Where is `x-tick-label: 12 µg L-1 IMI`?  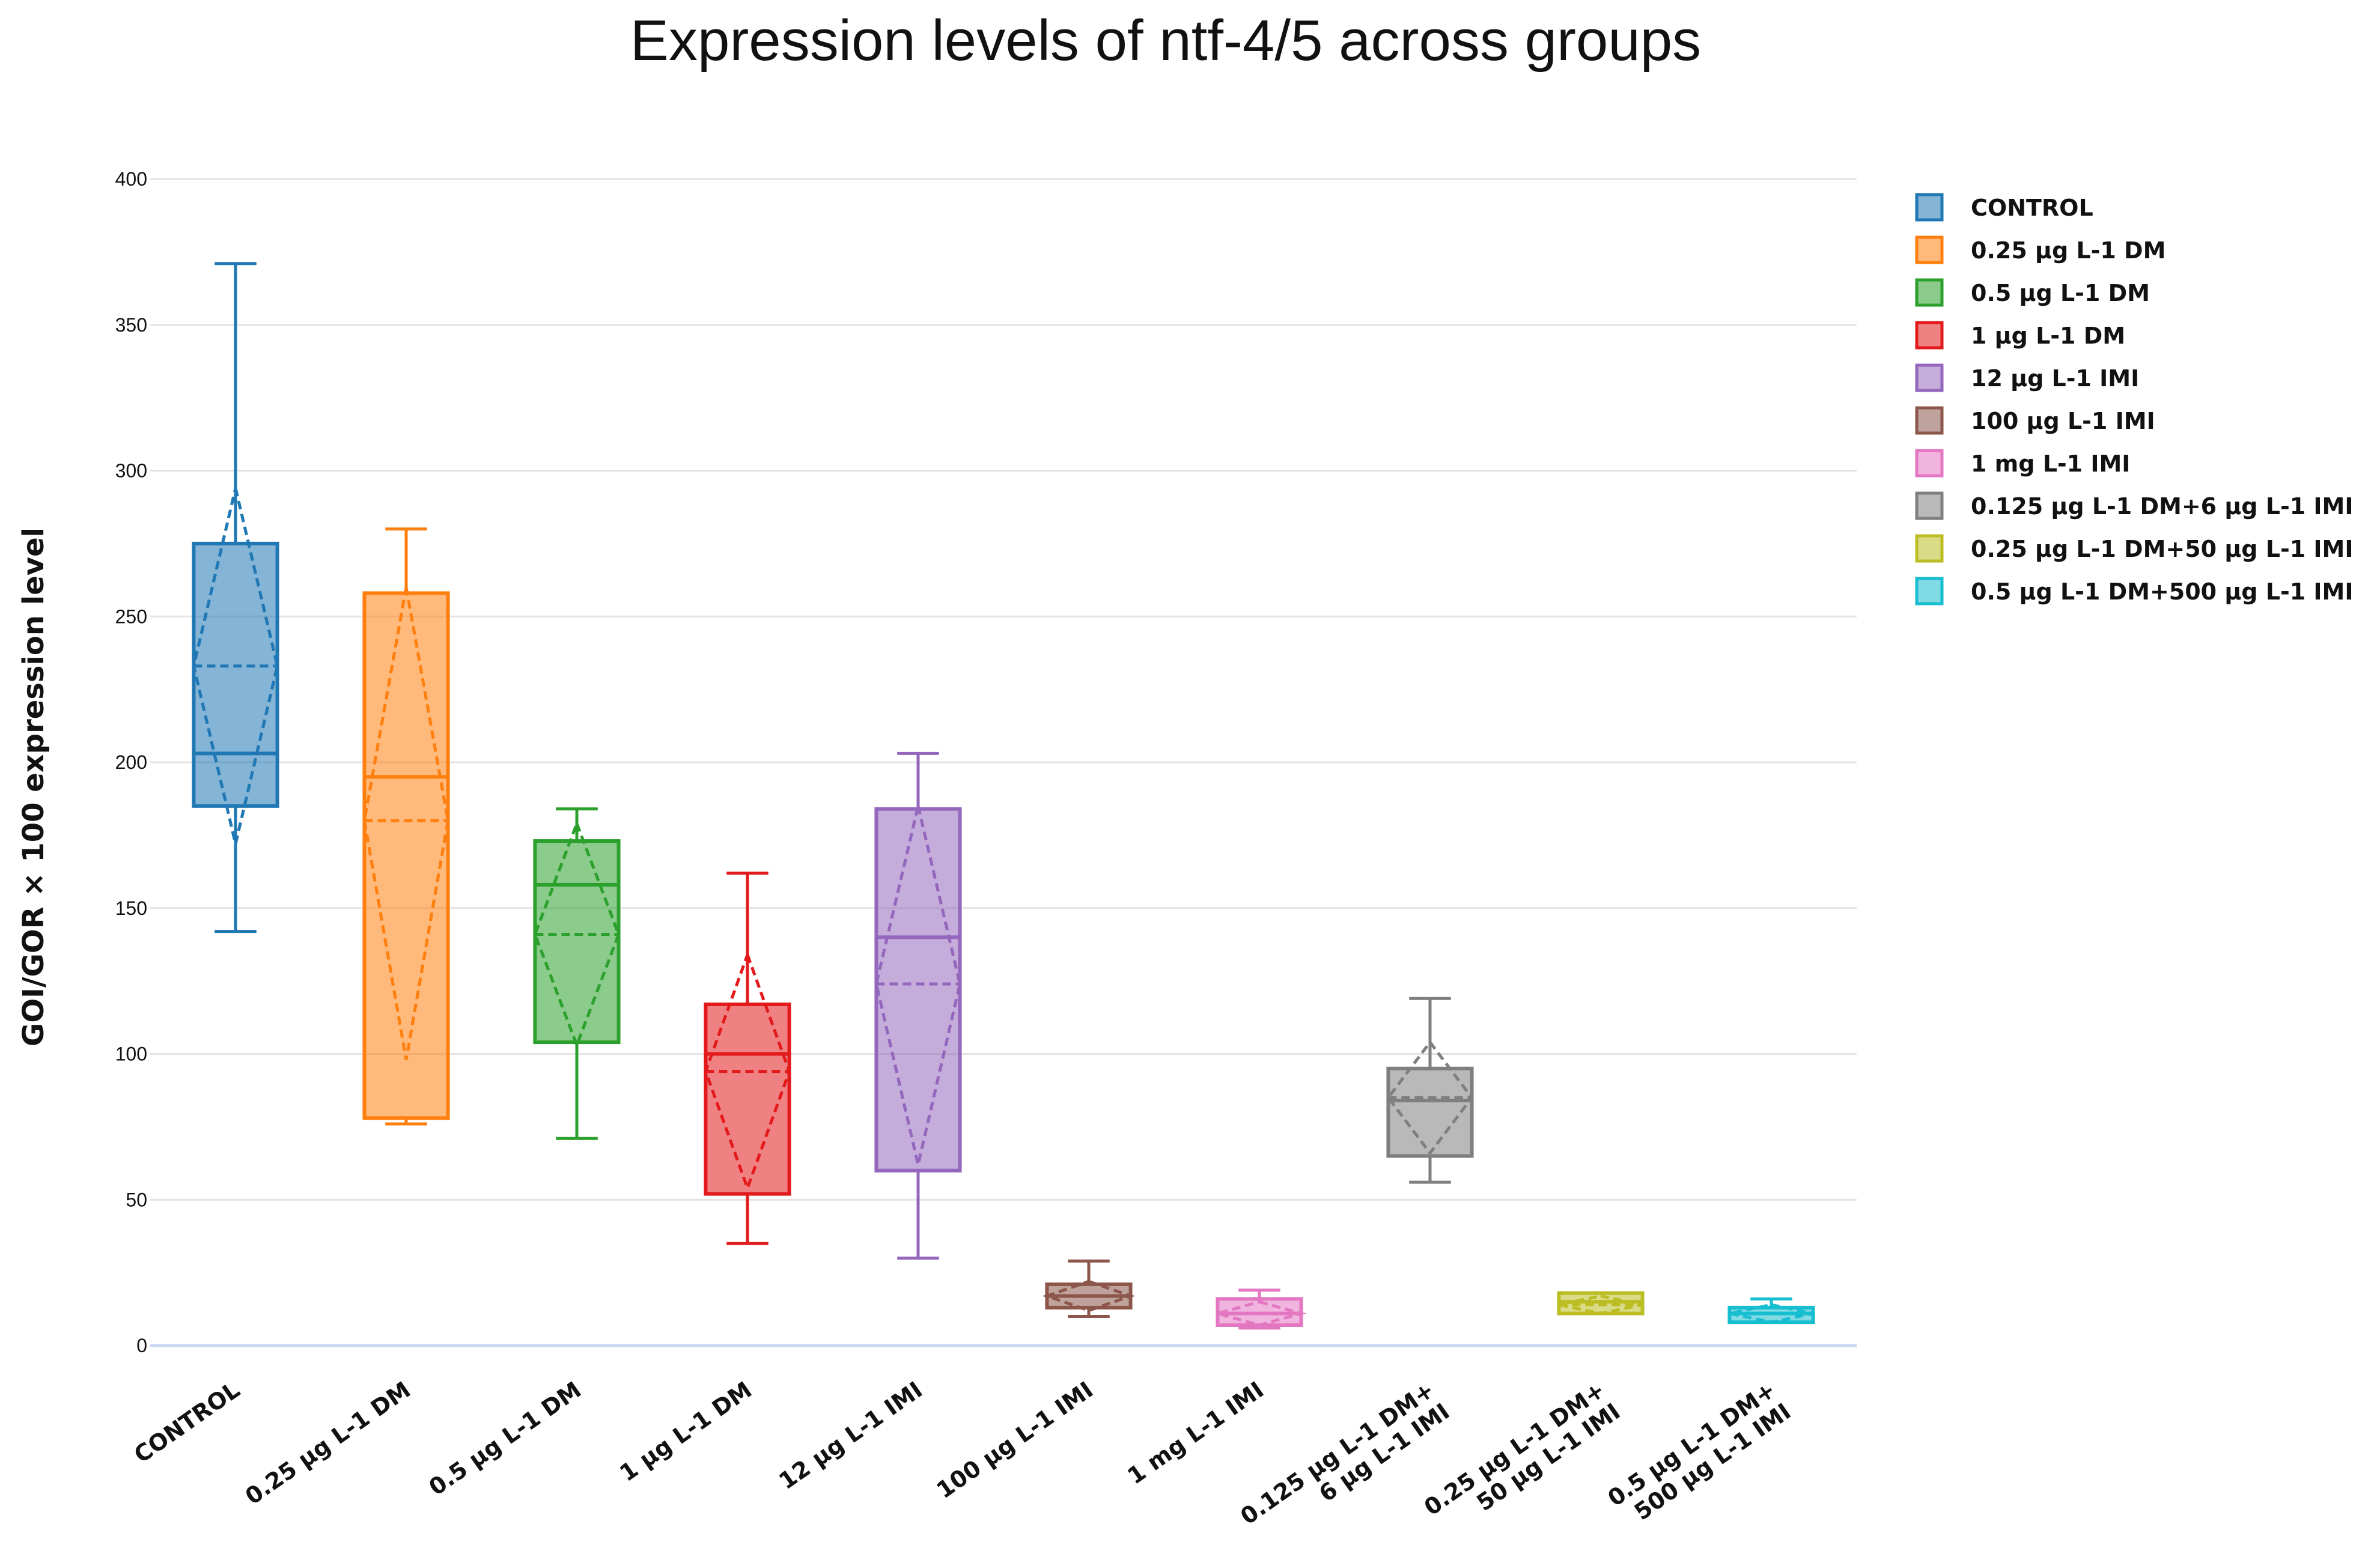 x-tick-label: 12 µg L-1 IMI is located at coordinates (851, 1435).